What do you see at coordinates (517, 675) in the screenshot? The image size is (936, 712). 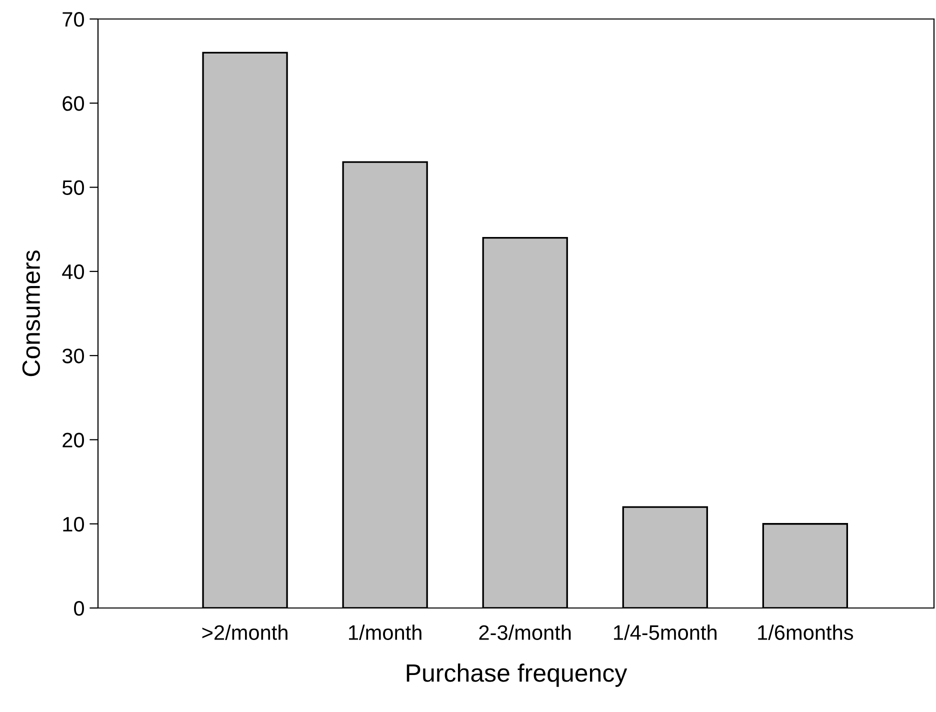 I see `x-axis-title: Purchase frequency` at bounding box center [517, 675].